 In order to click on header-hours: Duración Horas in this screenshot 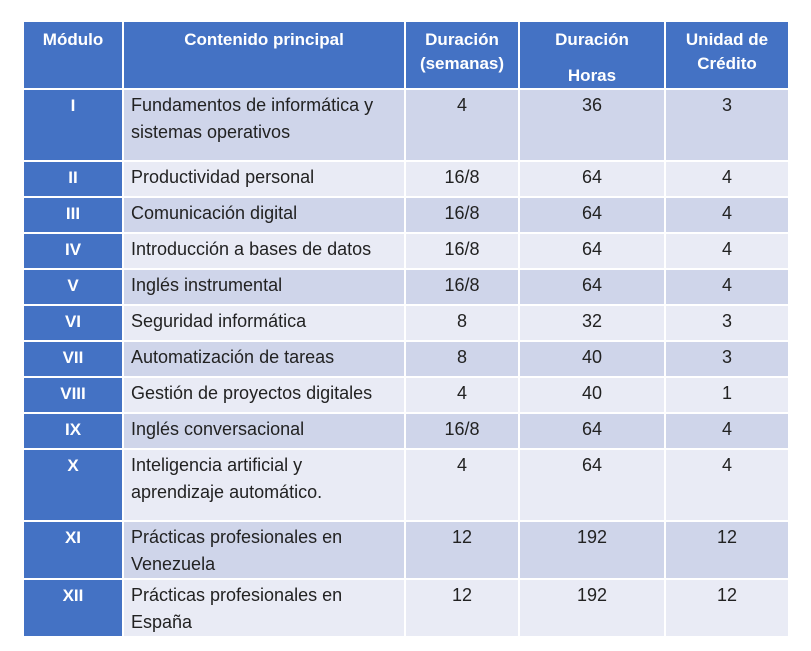, I will do `click(592, 55)`.